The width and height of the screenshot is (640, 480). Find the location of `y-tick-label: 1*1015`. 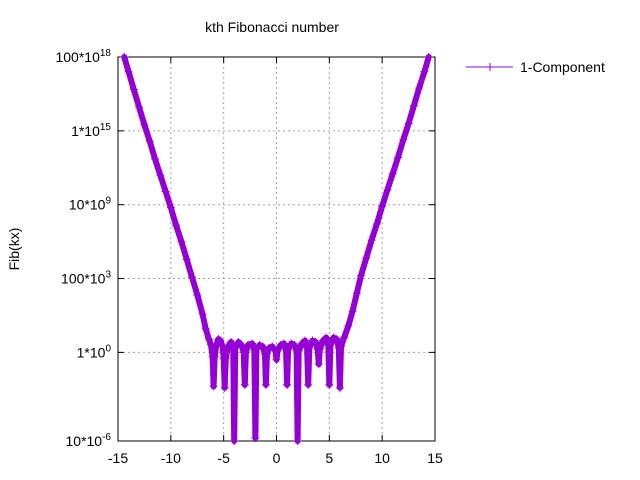

y-tick-label: 1*1015 is located at coordinates (91, 130).